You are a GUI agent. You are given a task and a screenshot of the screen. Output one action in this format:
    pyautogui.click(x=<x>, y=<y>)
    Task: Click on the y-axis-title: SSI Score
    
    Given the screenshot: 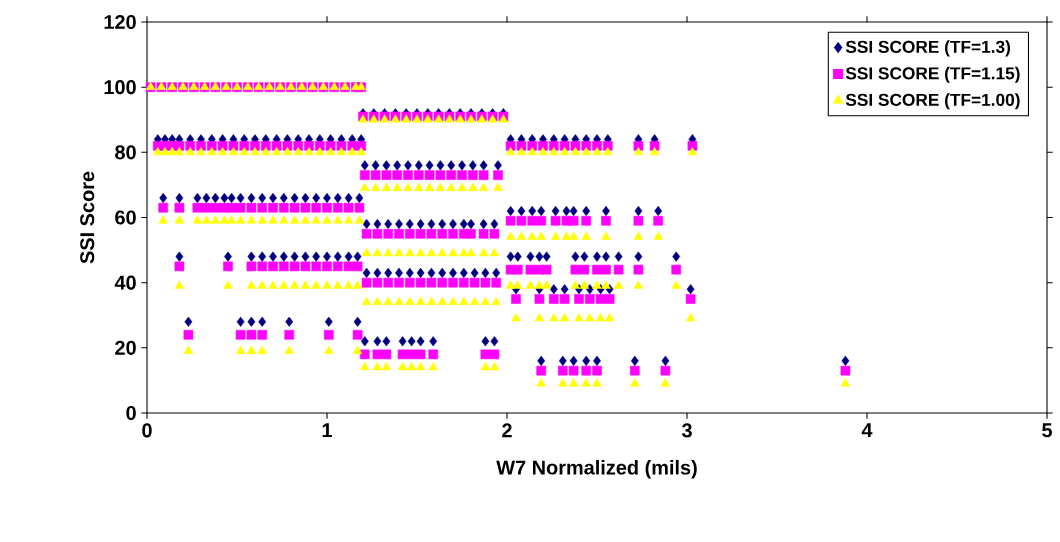 What is the action you would take?
    pyautogui.click(x=87, y=217)
    